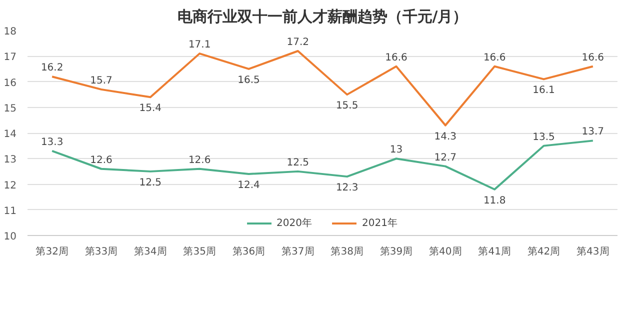 The width and height of the screenshot is (640, 334). I want to click on x-tick-label: 第36周, so click(249, 252).